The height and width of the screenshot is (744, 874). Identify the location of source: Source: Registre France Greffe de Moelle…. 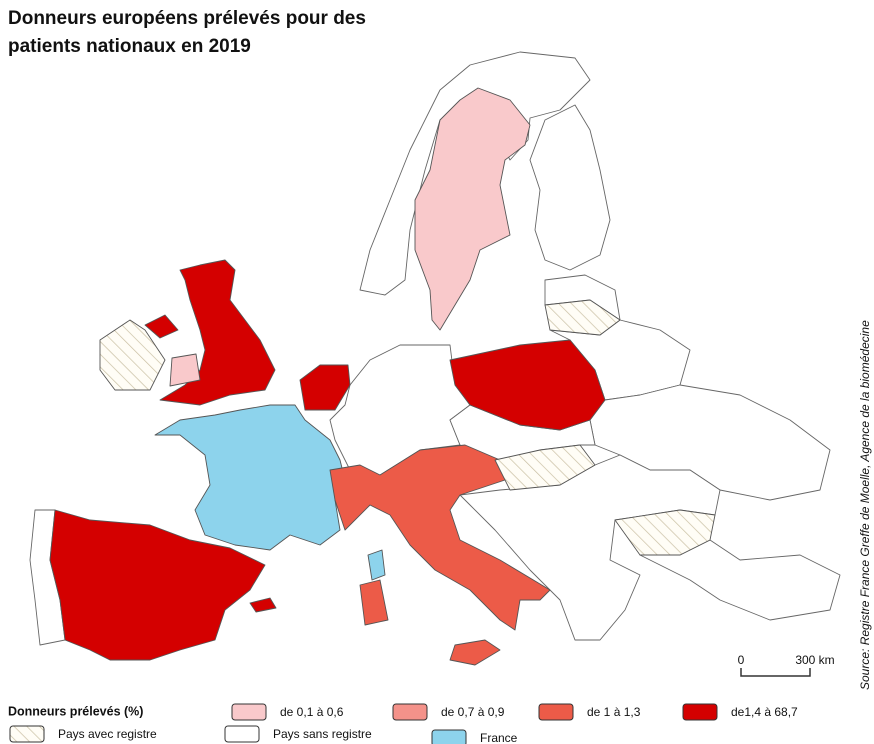
(865, 505).